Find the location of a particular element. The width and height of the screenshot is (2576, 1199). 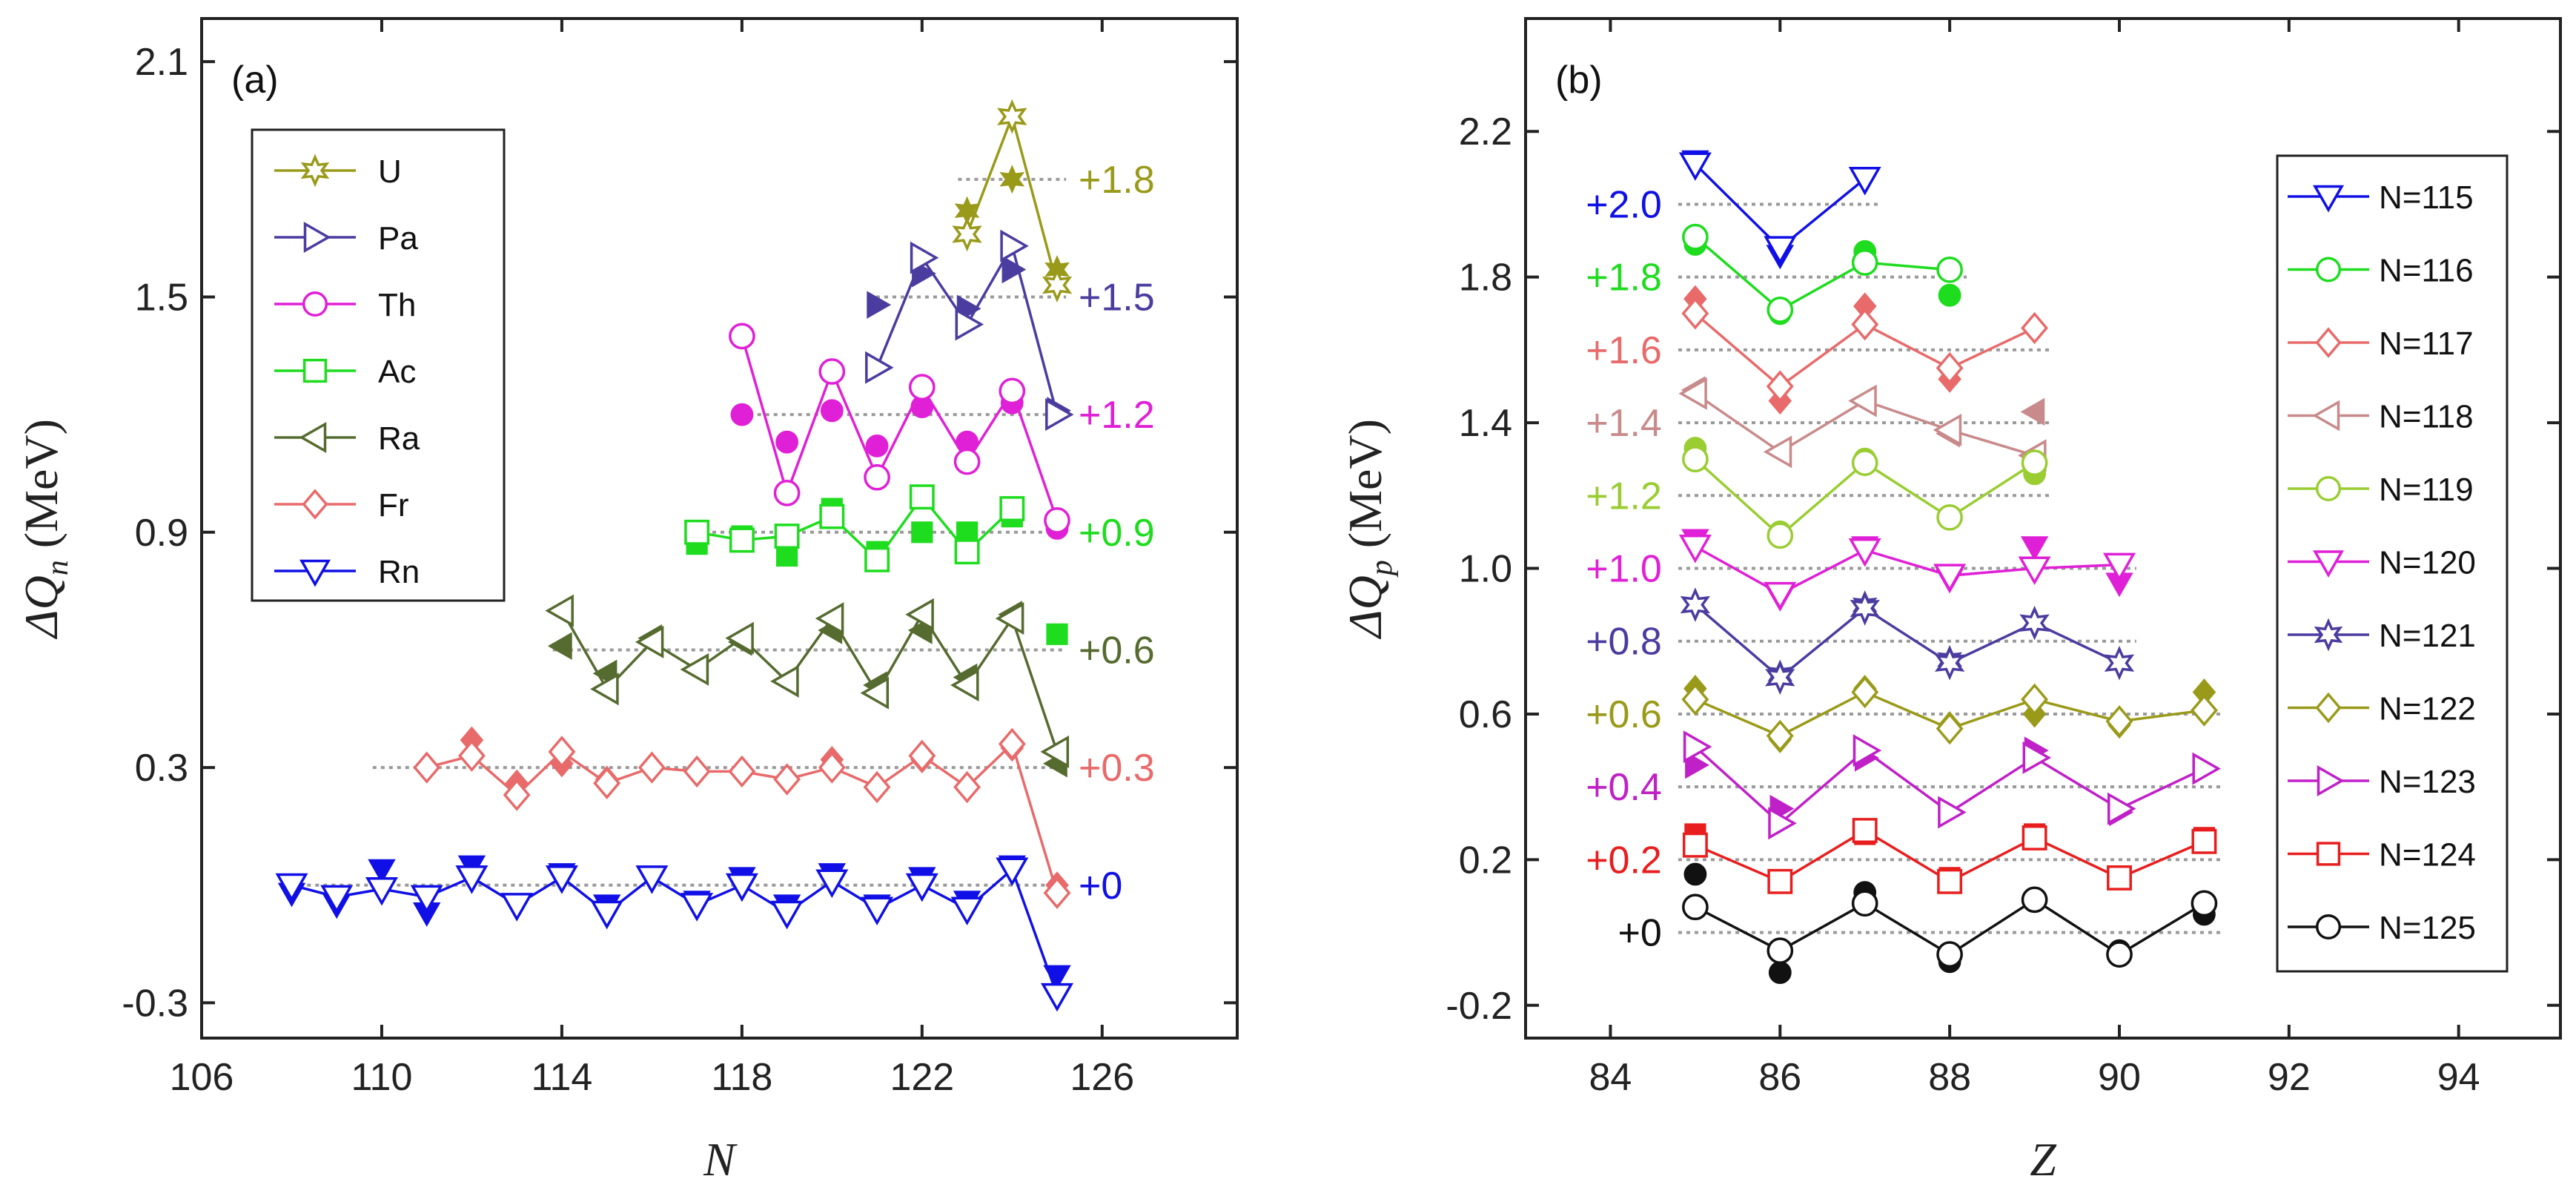

legend-label: N=116 is located at coordinates (2426, 271).